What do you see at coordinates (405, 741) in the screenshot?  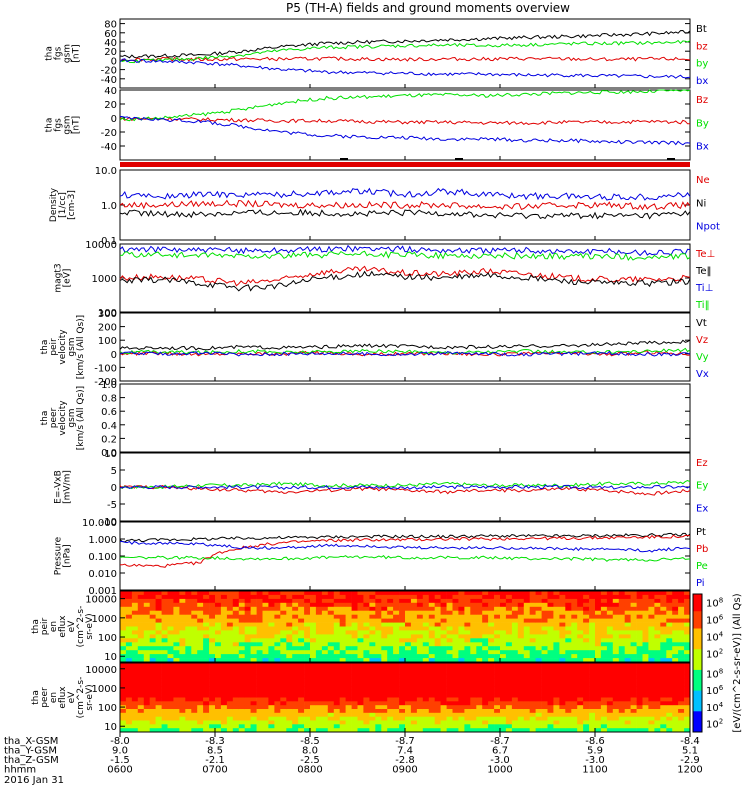 I see `x-tick-label: -8.7` at bounding box center [405, 741].